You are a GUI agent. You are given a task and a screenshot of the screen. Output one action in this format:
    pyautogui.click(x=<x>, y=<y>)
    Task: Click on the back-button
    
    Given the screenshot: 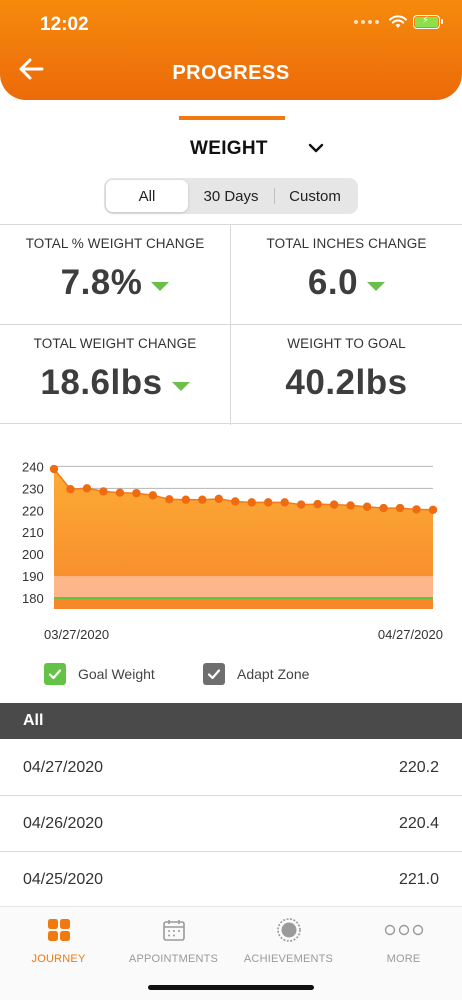 What is the action you would take?
    pyautogui.click(x=32, y=70)
    